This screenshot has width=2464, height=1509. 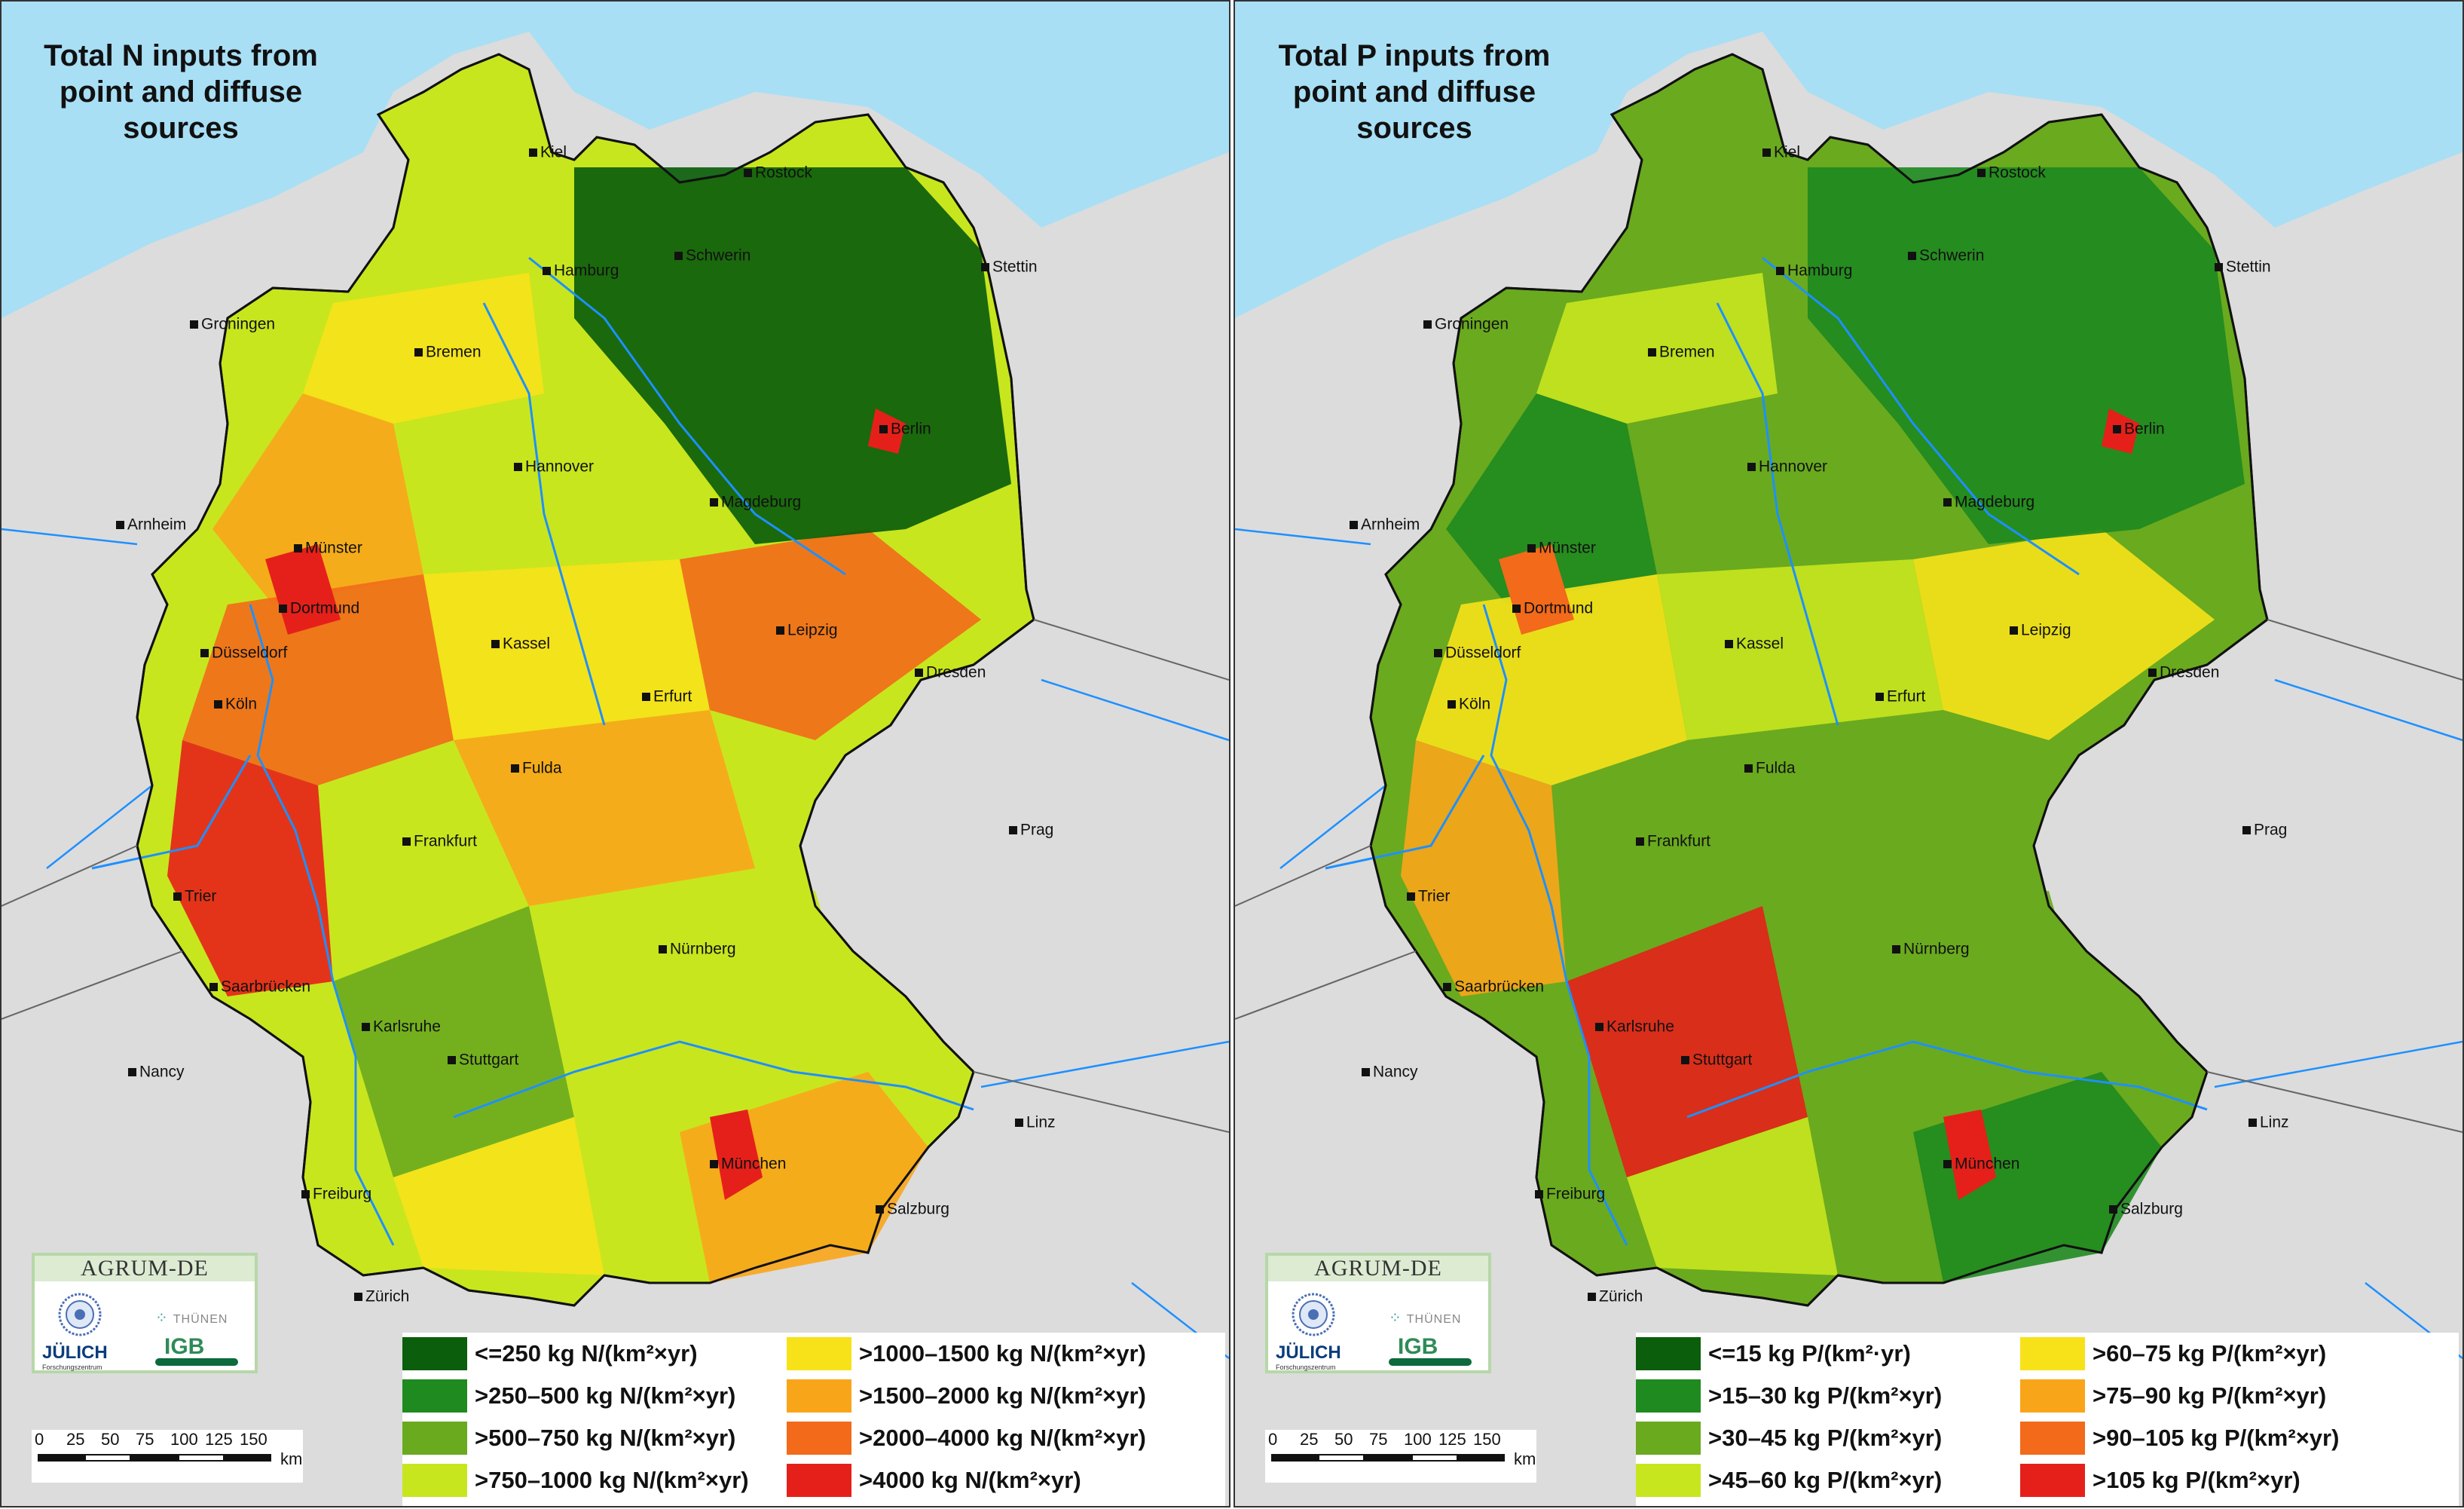 What do you see at coordinates (1789, 1480) in the screenshot?
I see `legend-item: >45–60 kg P/(km²×yr)` at bounding box center [1789, 1480].